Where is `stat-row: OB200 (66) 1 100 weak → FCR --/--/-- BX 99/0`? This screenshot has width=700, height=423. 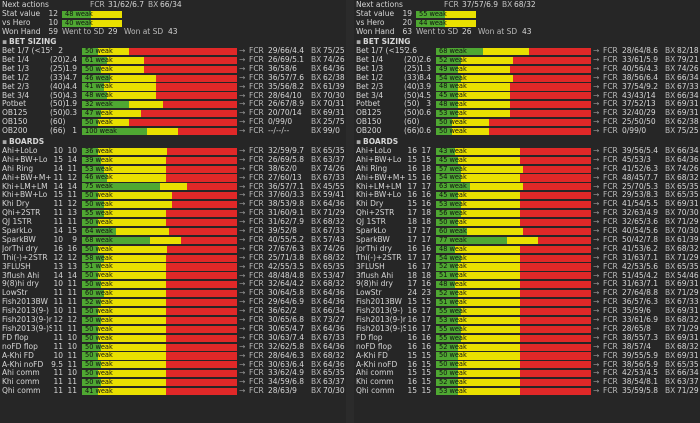
stat-row: OB200 (66) 1 100 weak → FCR --/--/-- BX 99/0 is located at coordinates (173, 131).